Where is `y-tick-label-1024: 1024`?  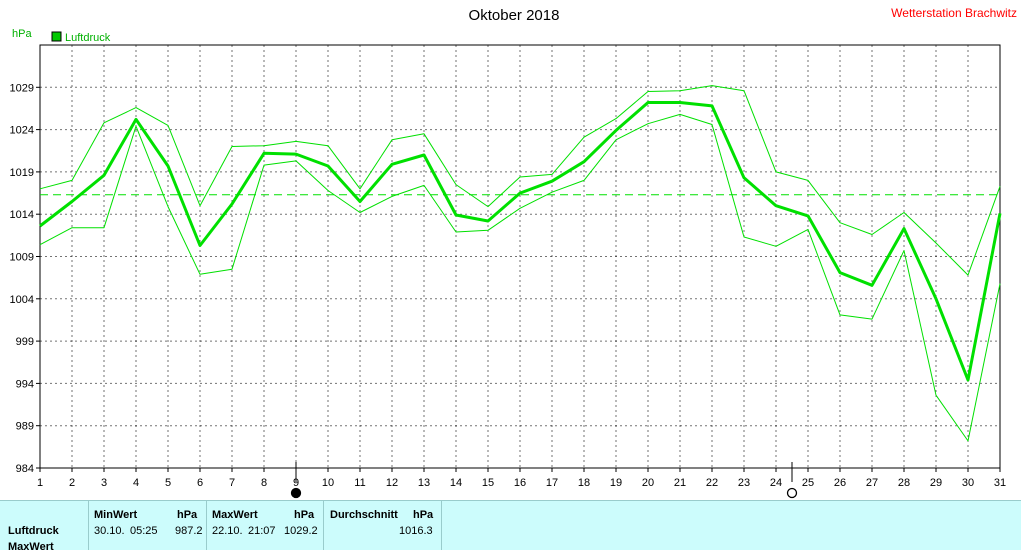
y-tick-label-1024: 1024 is located at coordinates (22, 131).